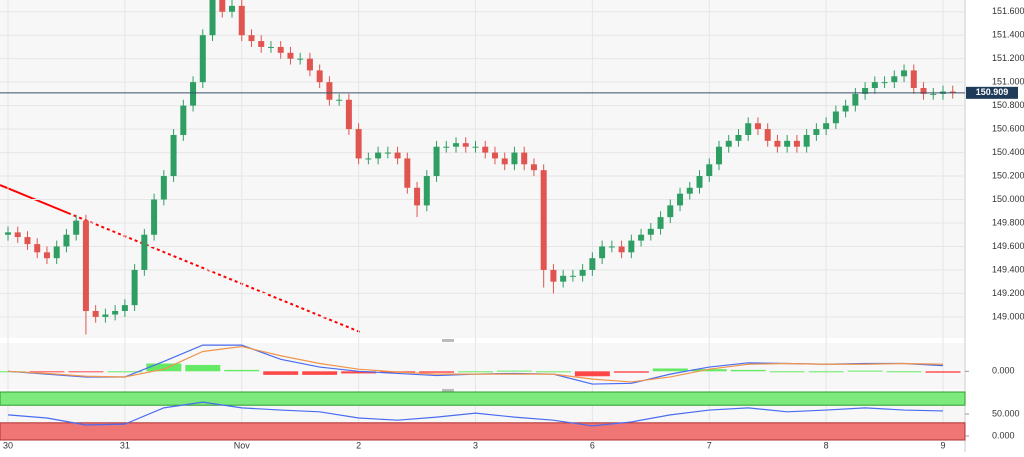 The height and width of the screenshot is (457, 1024). What do you see at coordinates (1006, 413) in the screenshot?
I see `y-tick-label: 50.000` at bounding box center [1006, 413].